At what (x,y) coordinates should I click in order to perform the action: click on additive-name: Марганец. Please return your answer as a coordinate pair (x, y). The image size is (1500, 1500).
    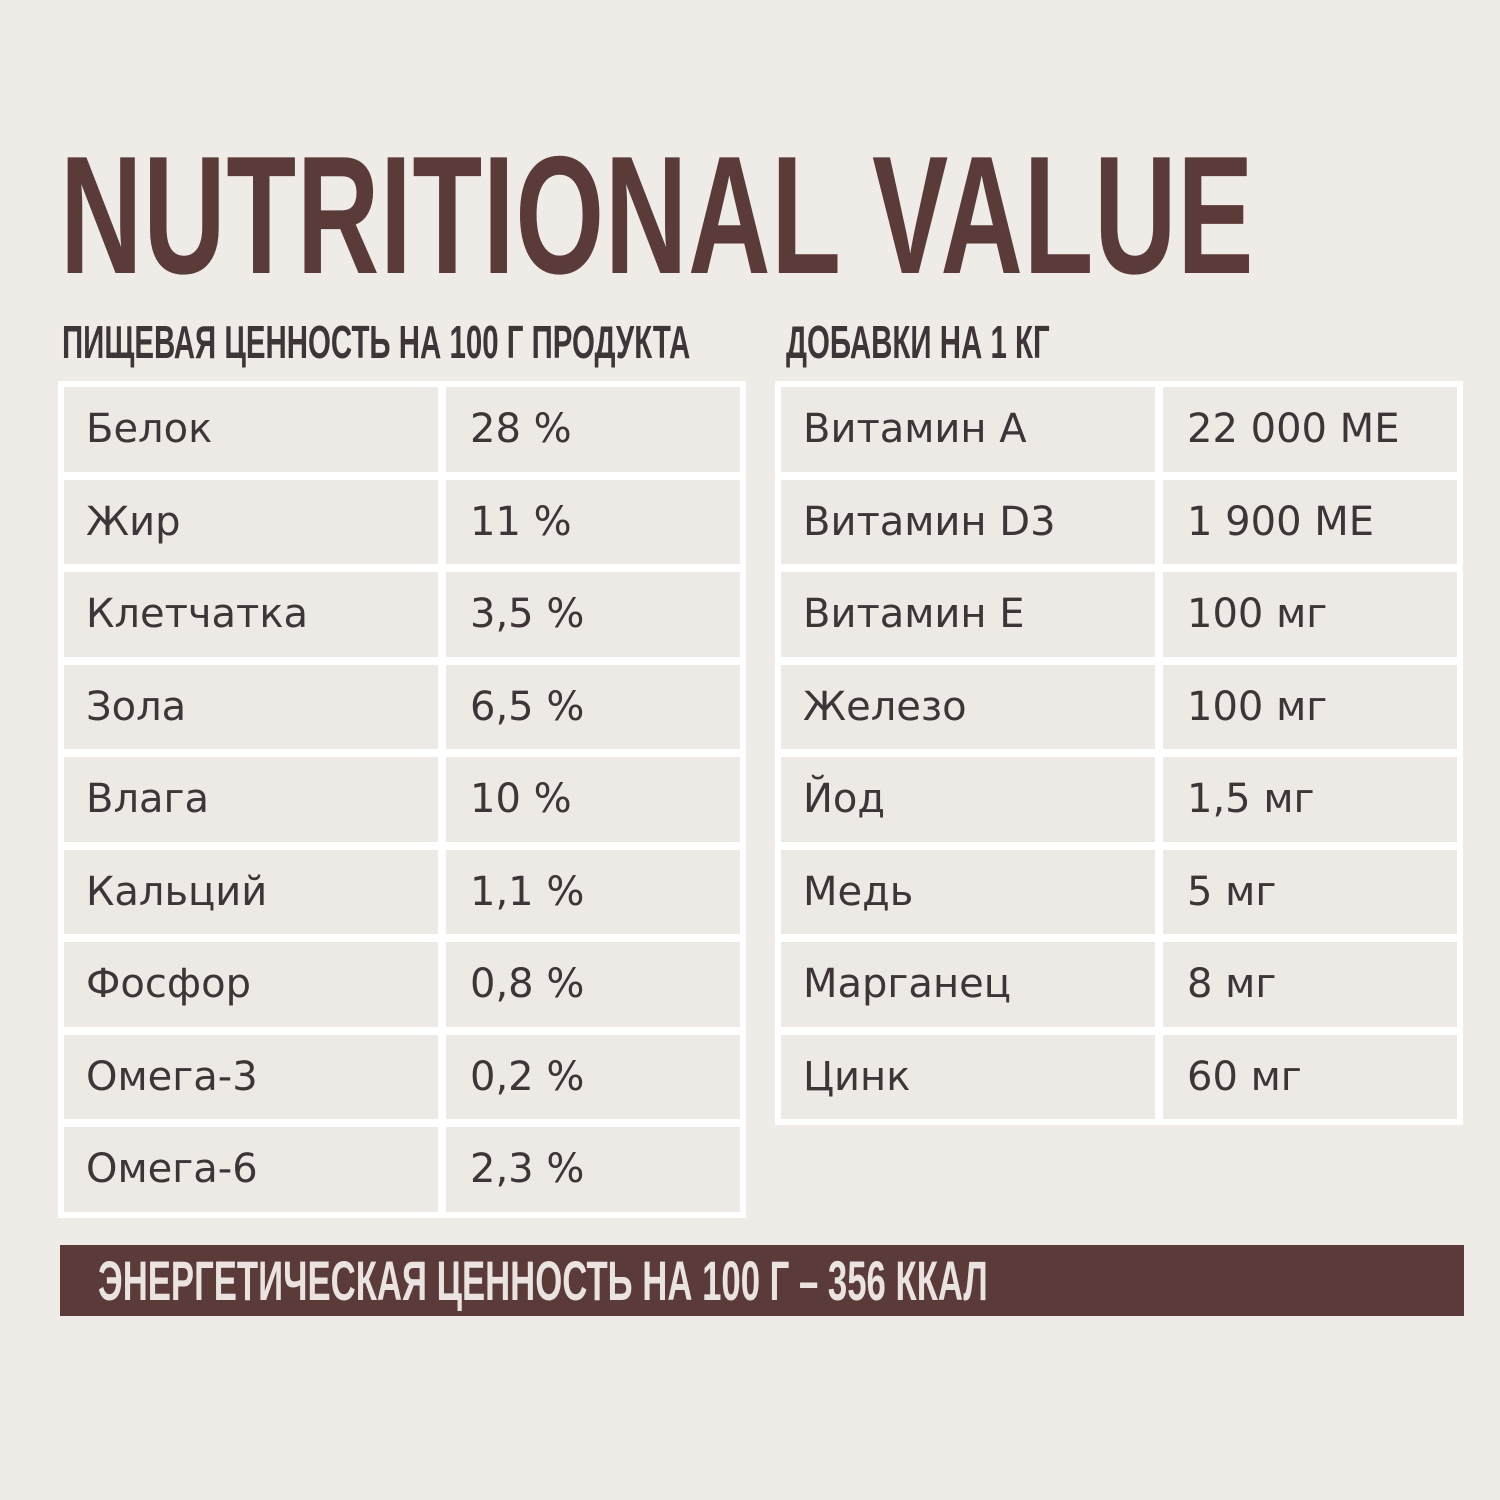
    Looking at the image, I should click on (968, 984).